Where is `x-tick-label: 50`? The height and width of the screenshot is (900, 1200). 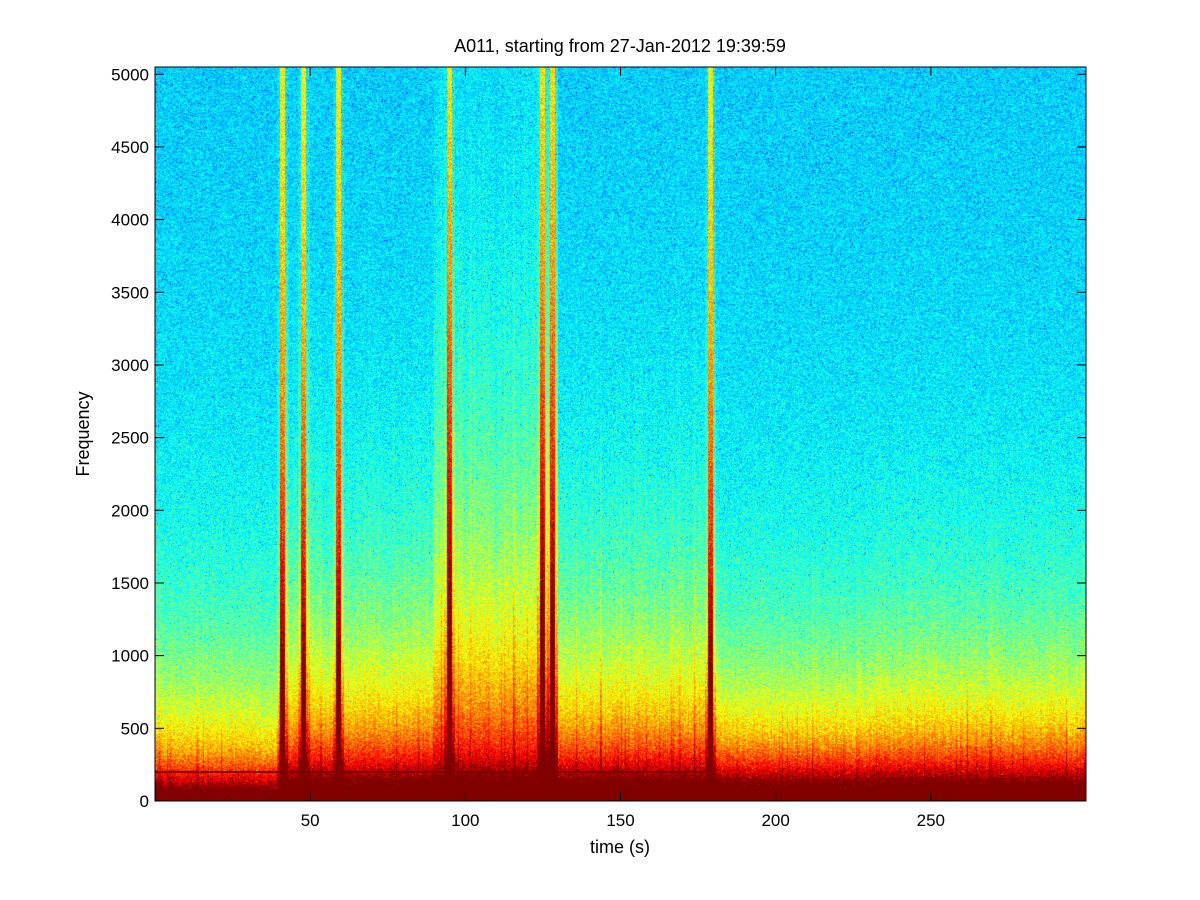
x-tick-label: 50 is located at coordinates (310, 820).